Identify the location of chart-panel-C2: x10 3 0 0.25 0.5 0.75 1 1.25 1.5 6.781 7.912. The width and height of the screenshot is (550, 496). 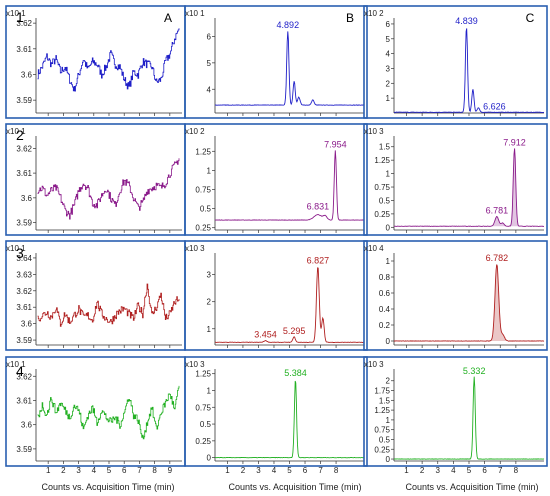
(455, 179).